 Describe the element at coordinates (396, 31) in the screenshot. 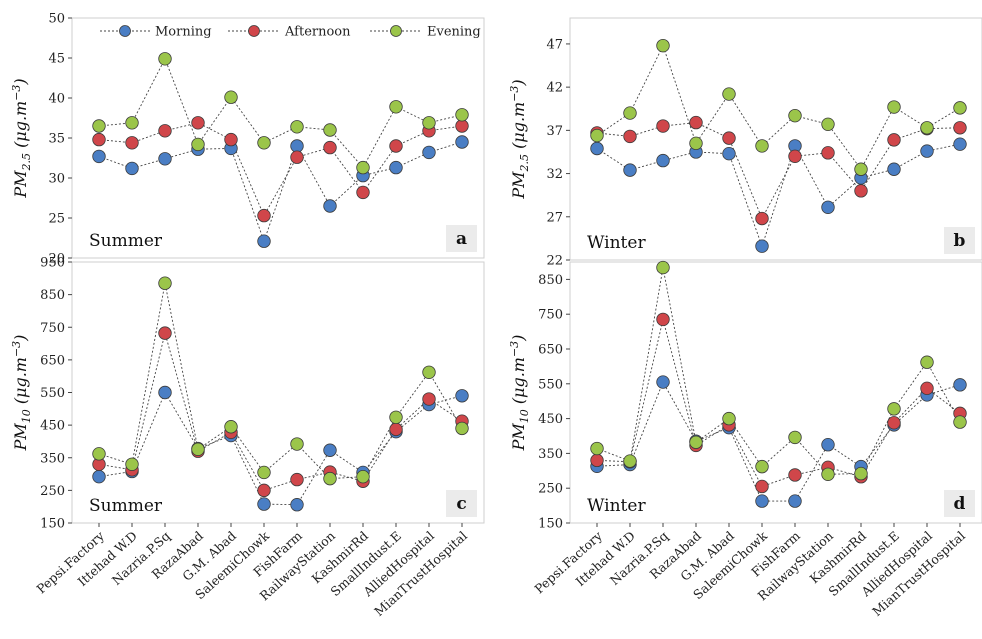

I see `legend-marker-evening` at that location.